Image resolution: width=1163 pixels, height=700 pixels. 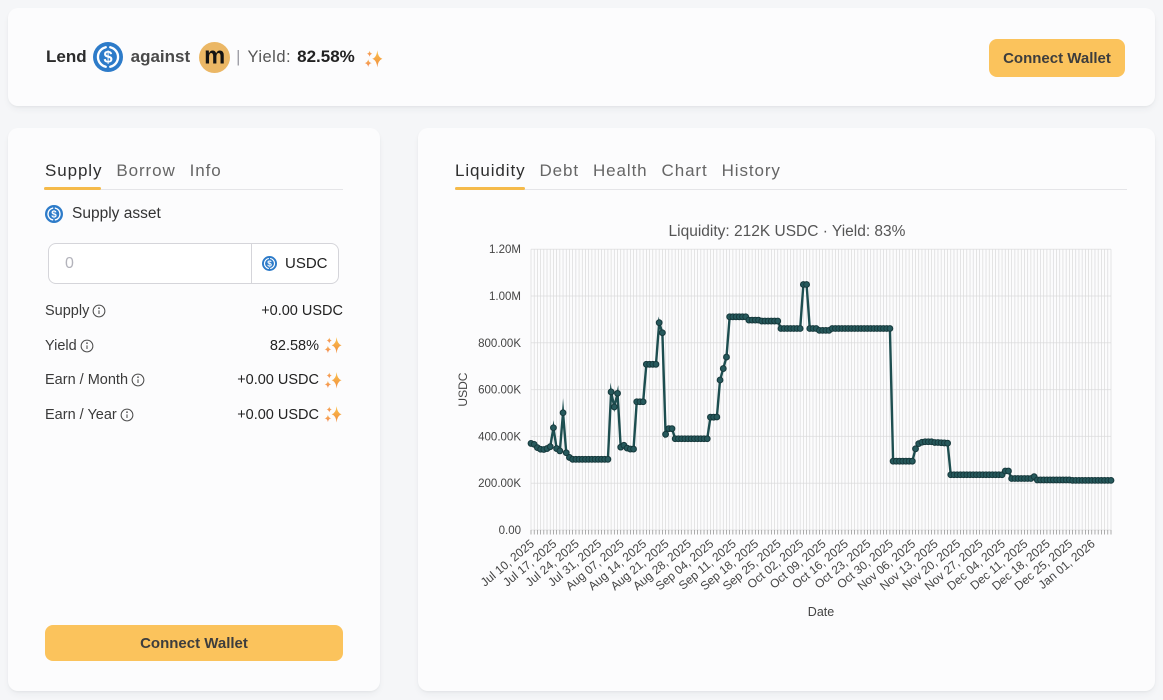 What do you see at coordinates (787, 231) in the screenshot?
I see `svg-text:Liquidity: 212K USDC · Yield:: Liquidity: 212K USDC · Yield: 83%` at bounding box center [787, 231].